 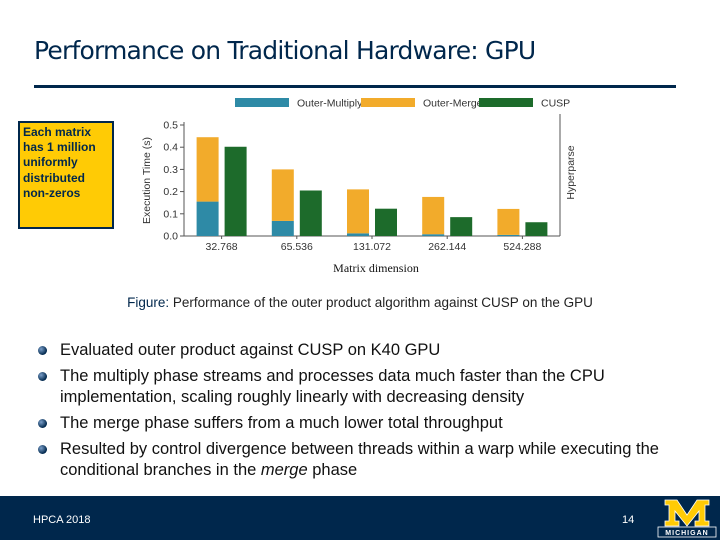 I want to click on page-number: 14, so click(x=628, y=520).